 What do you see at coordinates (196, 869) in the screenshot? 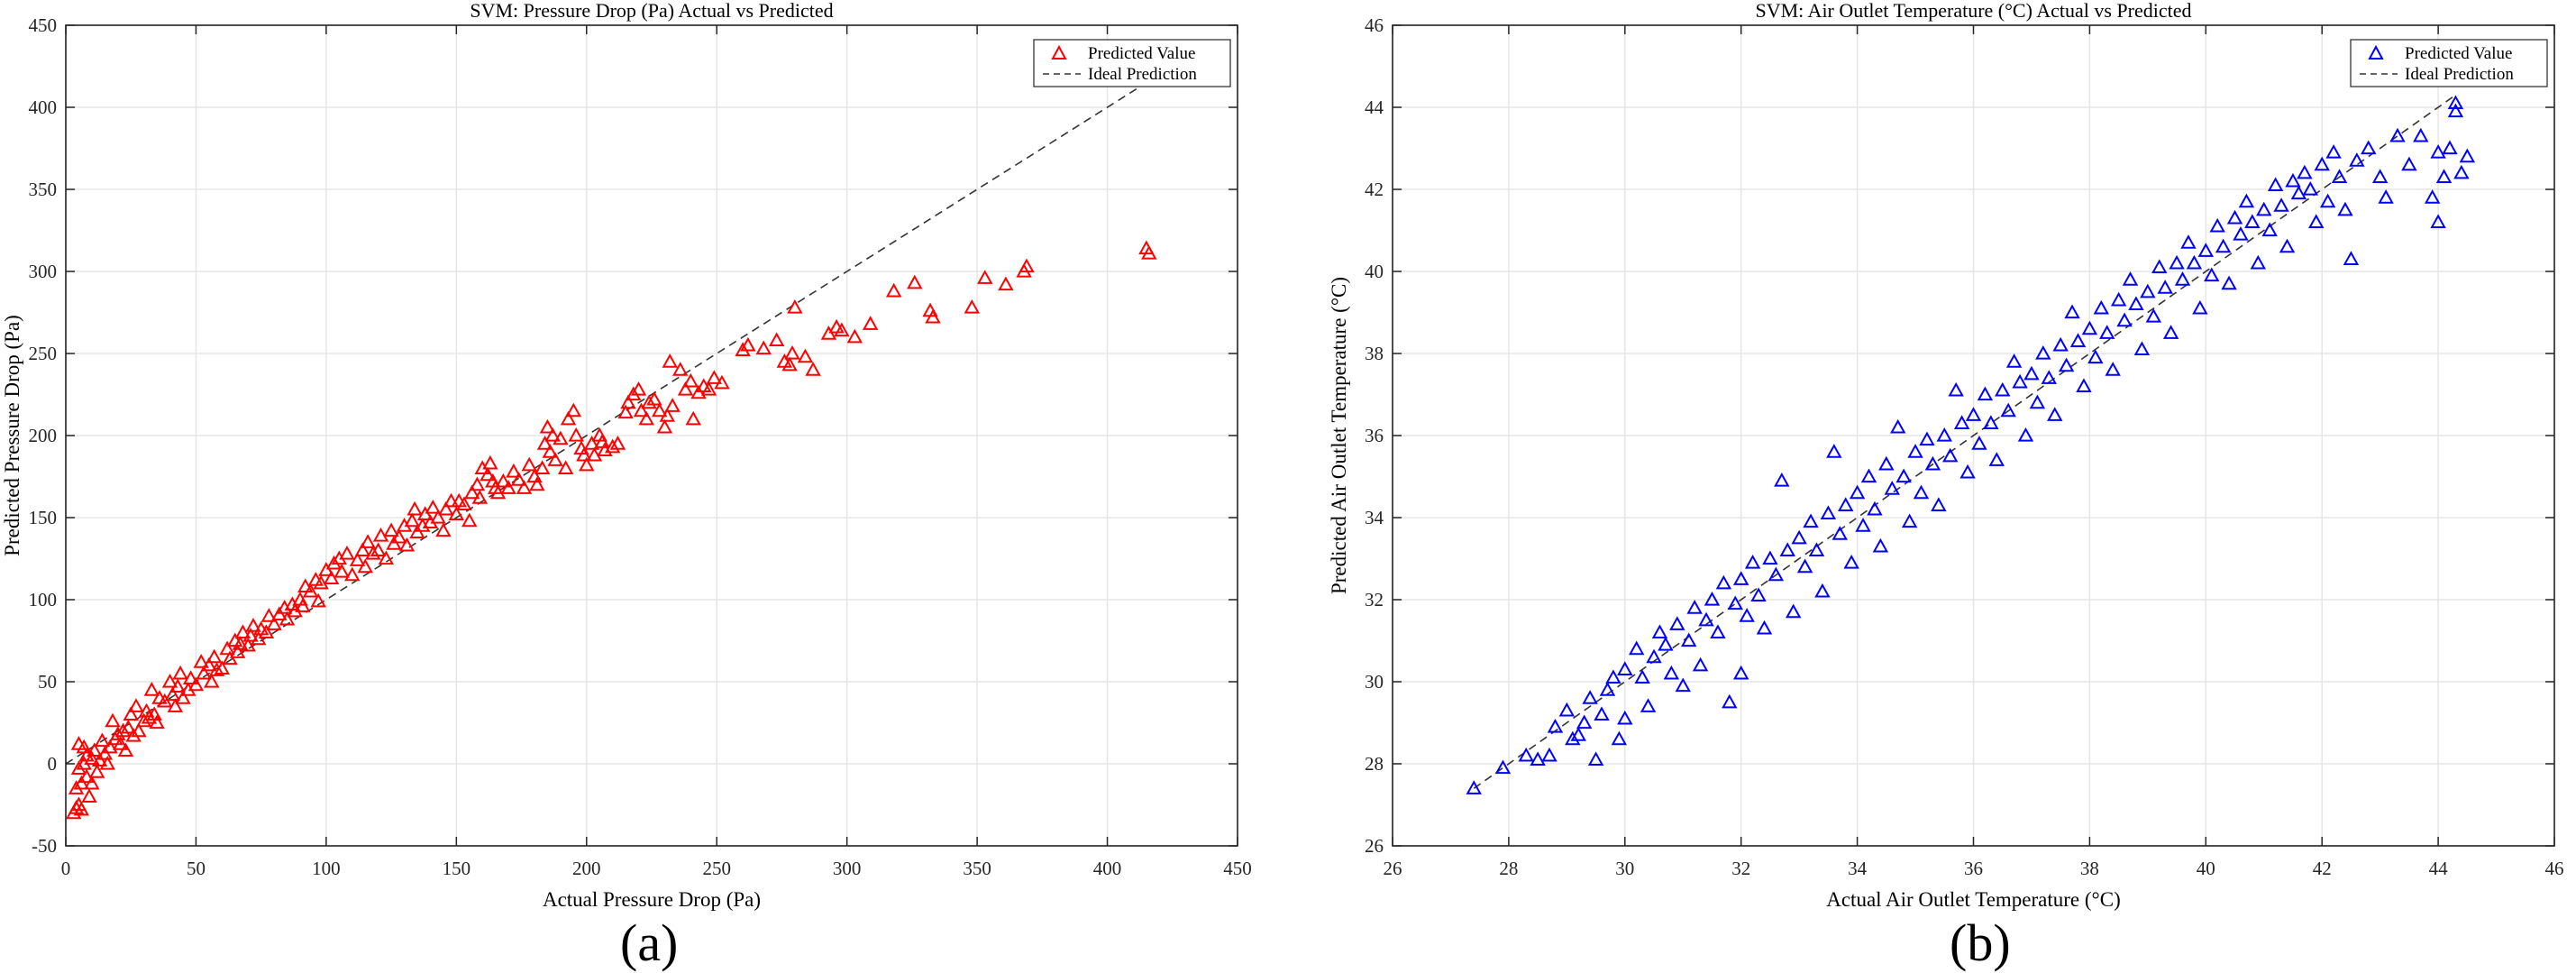
I see `x-tick-label: 50` at bounding box center [196, 869].